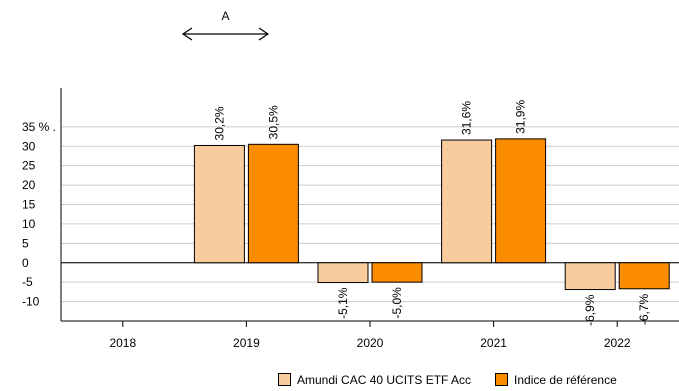 This screenshot has width=679, height=391. I want to click on legend-item-fund: Amundi CAC 40 UCITS ETF Acc, so click(374, 380).